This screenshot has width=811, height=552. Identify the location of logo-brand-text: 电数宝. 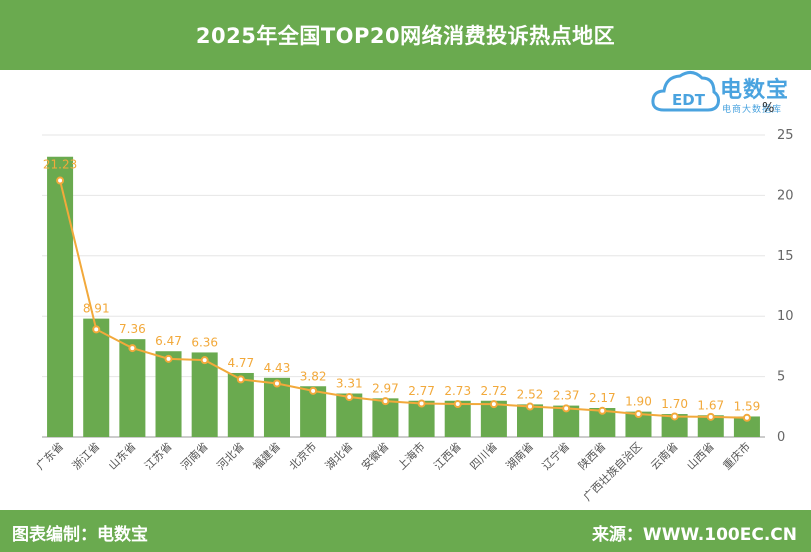
(755, 90).